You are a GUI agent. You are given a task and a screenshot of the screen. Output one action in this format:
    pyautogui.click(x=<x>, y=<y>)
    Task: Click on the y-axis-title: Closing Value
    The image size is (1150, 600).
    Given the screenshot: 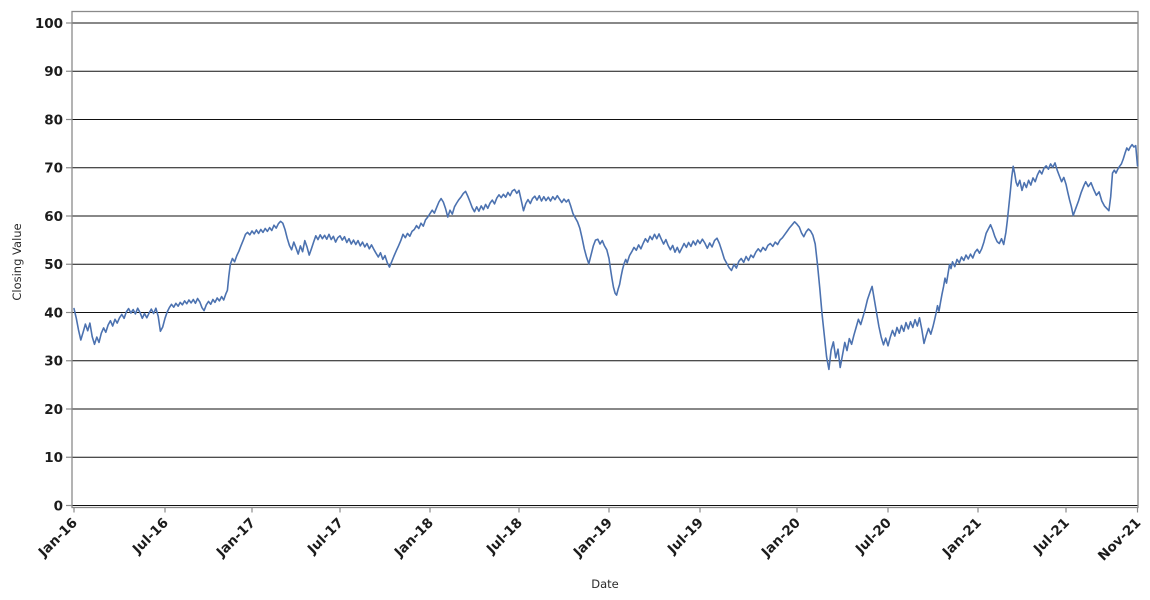 What is the action you would take?
    pyautogui.click(x=17, y=261)
    